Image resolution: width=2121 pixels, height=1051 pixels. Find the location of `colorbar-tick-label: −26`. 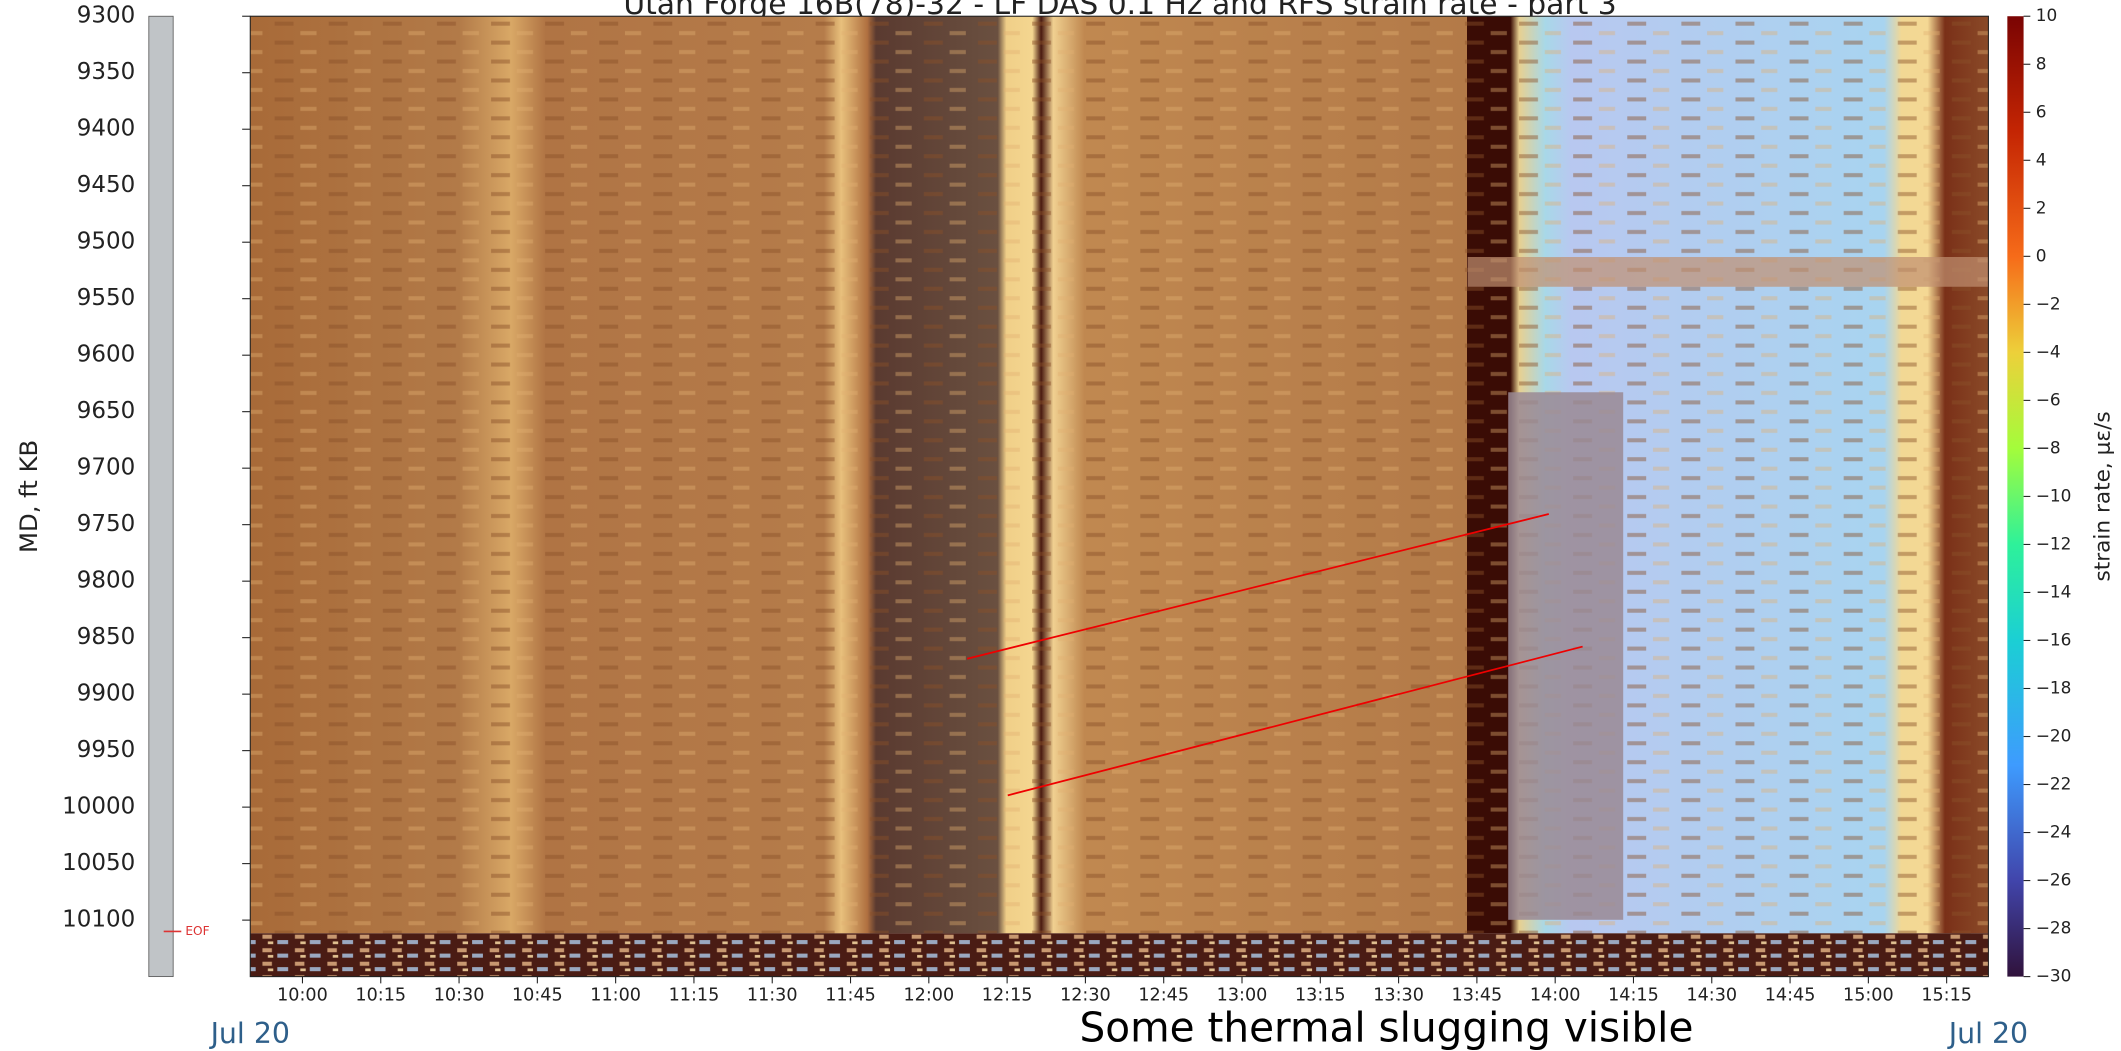

colorbar-tick-label: −26 is located at coordinates (2054, 880).